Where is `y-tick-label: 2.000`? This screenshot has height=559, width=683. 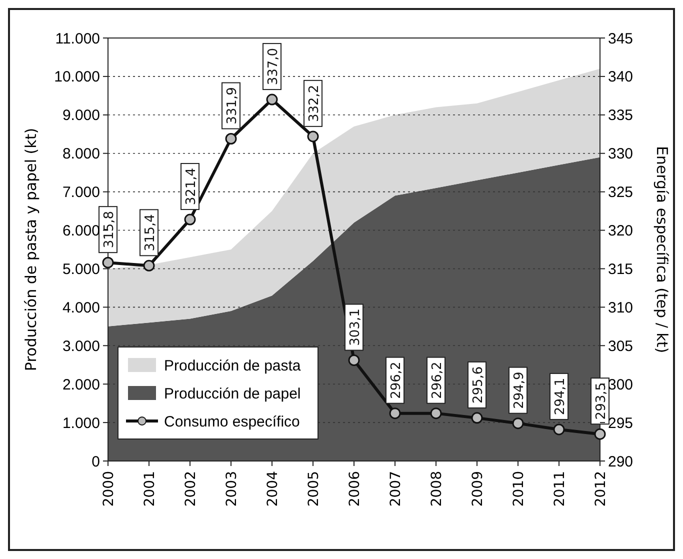
y-tick-label: 2.000 is located at coordinates (81, 385).